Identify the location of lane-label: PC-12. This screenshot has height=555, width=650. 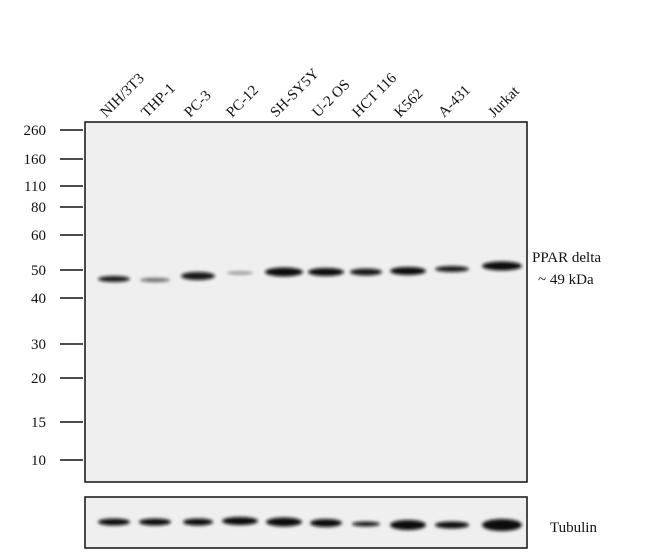
(243, 101).